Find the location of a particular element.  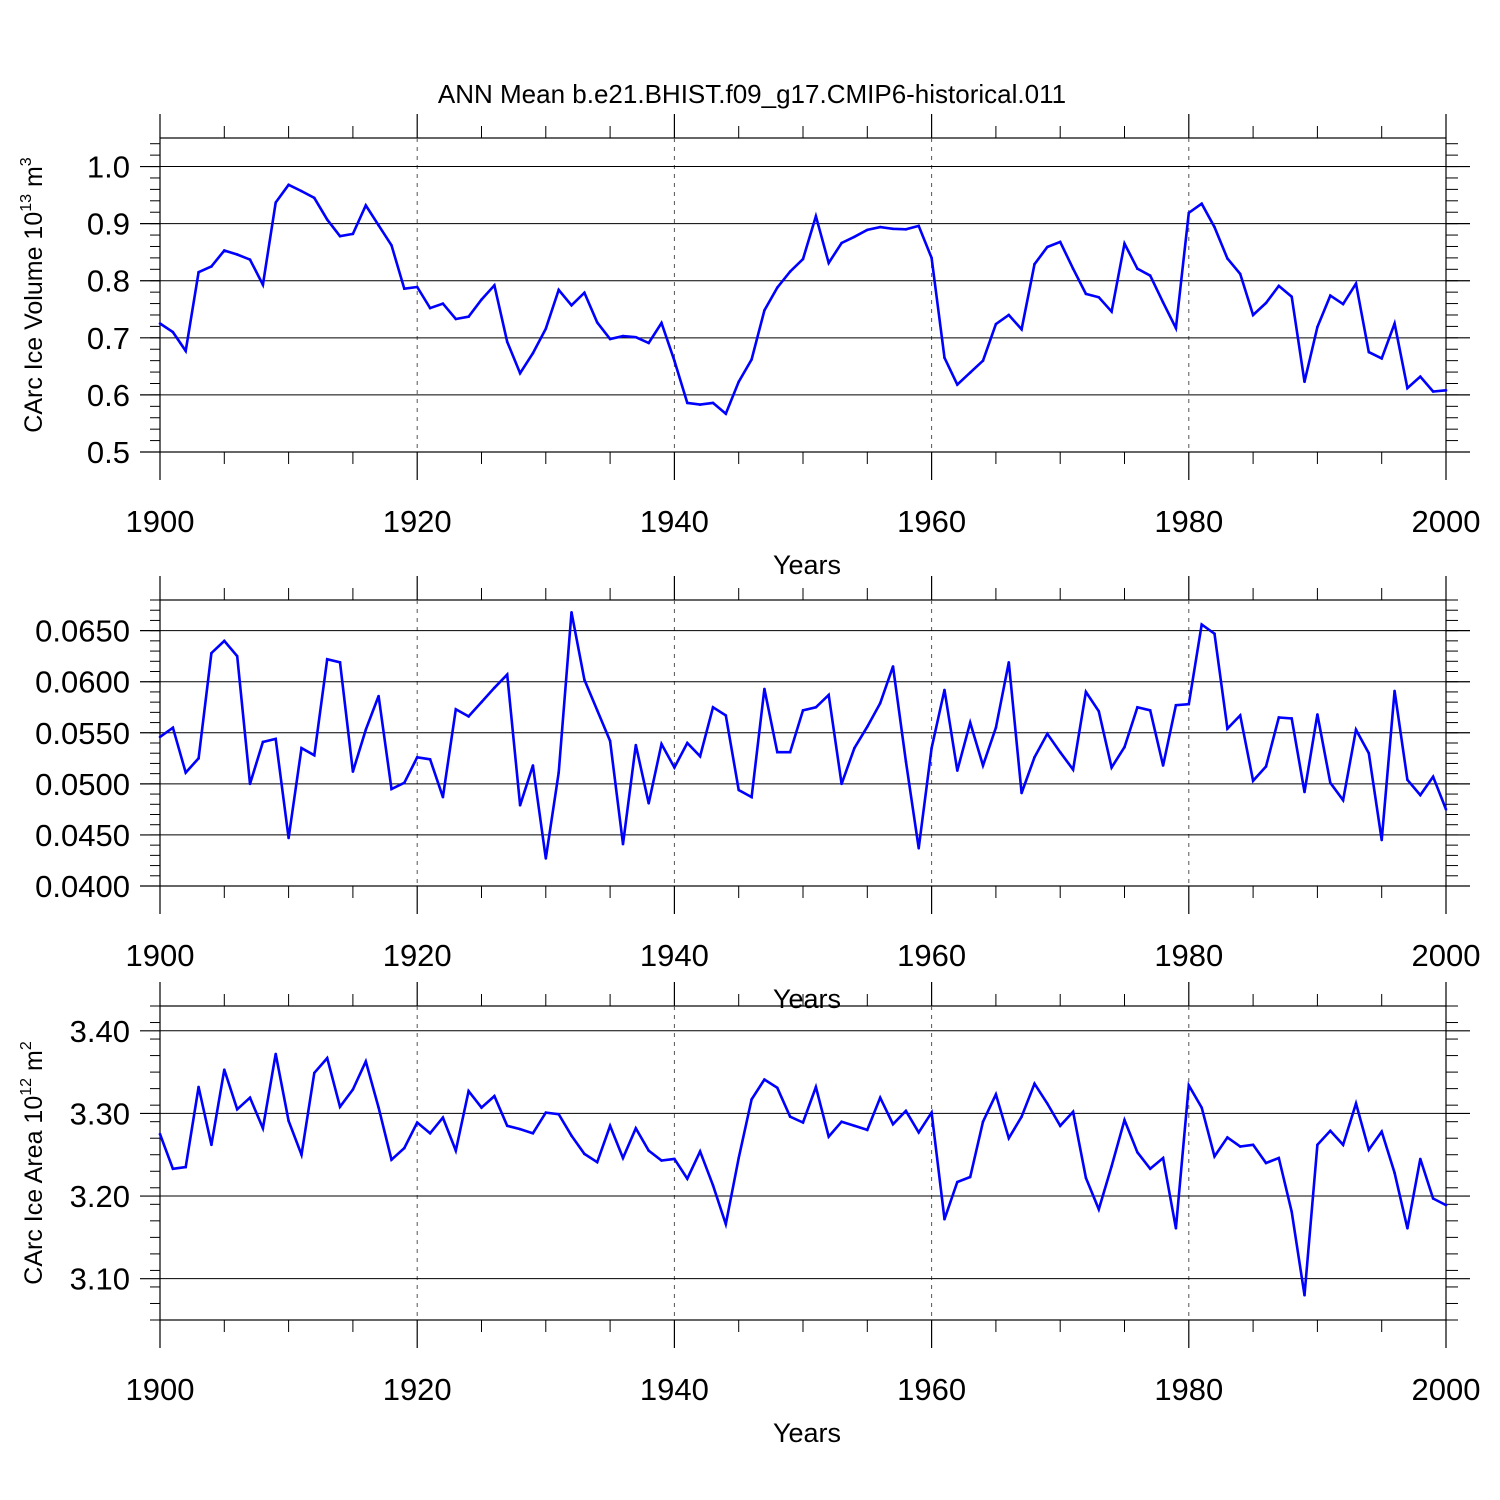

y-tick-label: 0.0650 is located at coordinates (82, 631).